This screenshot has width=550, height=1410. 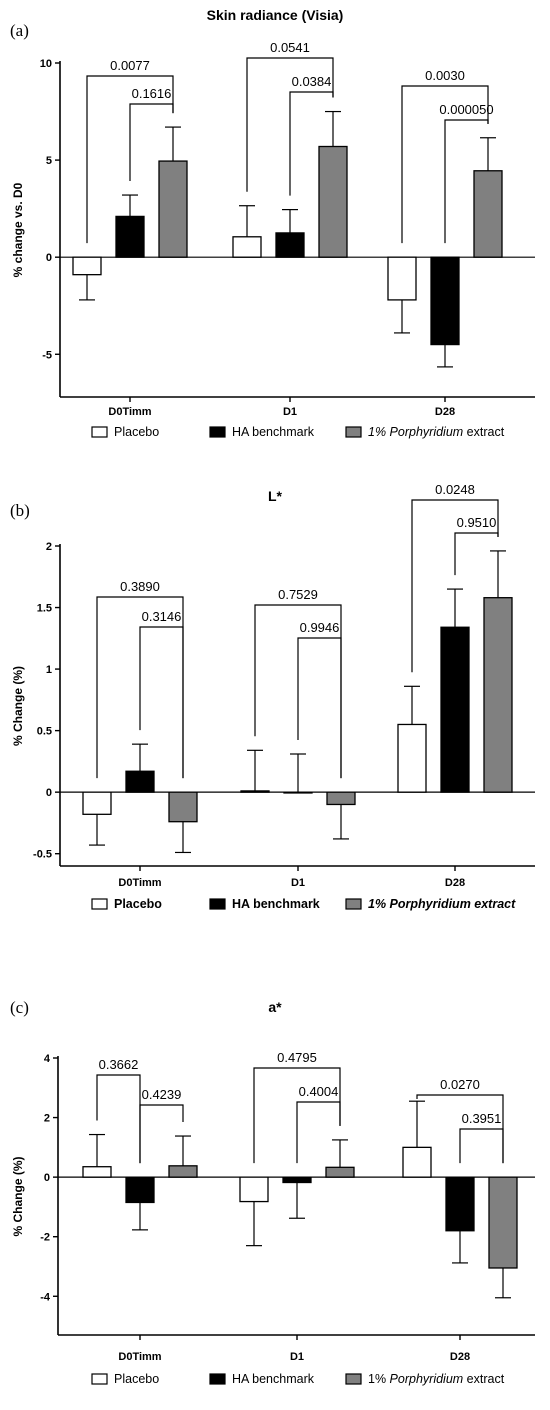 I want to click on p-value-label: 0.3951, so click(x=482, y=1118).